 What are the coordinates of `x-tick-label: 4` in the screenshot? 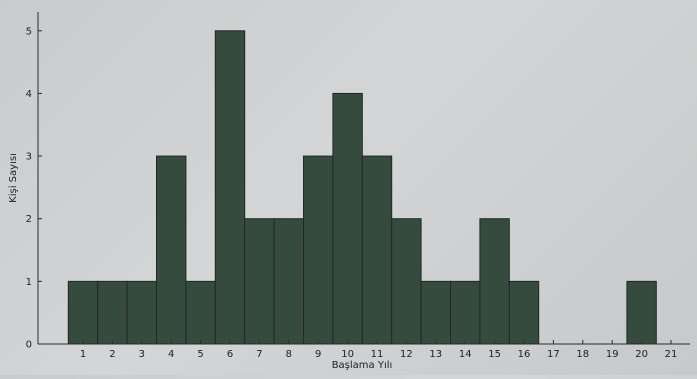 It's located at (171, 354).